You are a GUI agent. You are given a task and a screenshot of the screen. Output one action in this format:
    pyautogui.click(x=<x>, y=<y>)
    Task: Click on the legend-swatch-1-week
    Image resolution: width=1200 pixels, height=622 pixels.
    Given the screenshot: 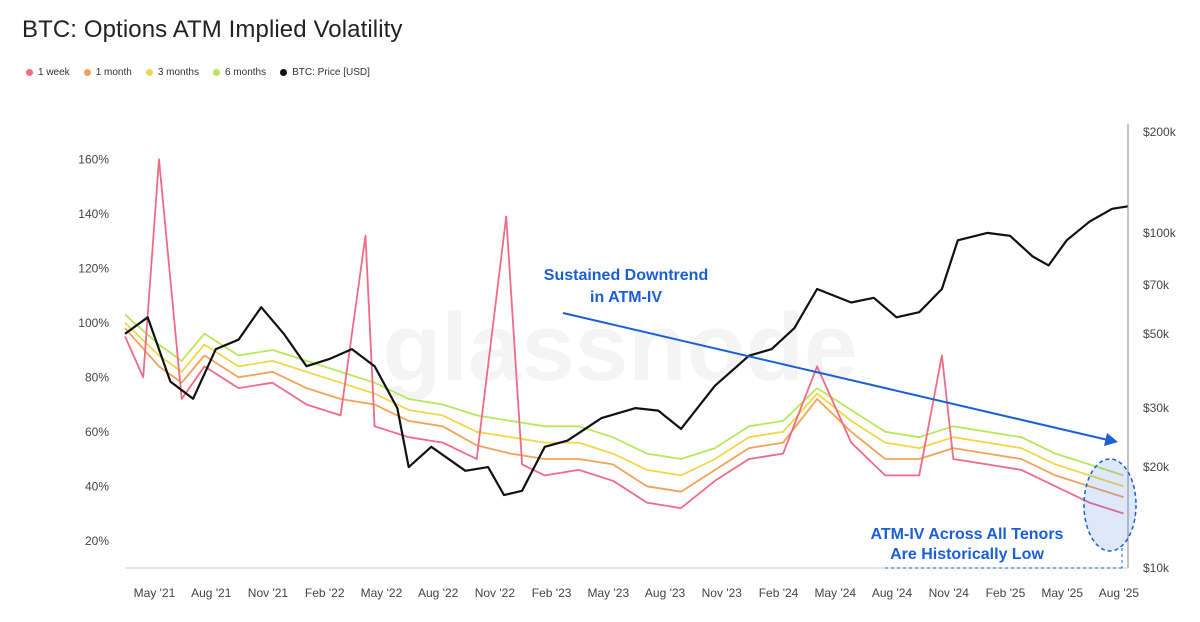 What is the action you would take?
    pyautogui.click(x=29, y=72)
    